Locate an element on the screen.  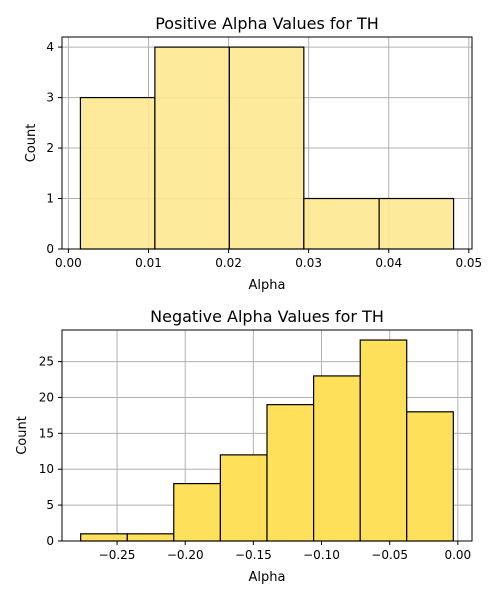
negative-x-axis-label: Alpha is located at coordinates (267, 577).